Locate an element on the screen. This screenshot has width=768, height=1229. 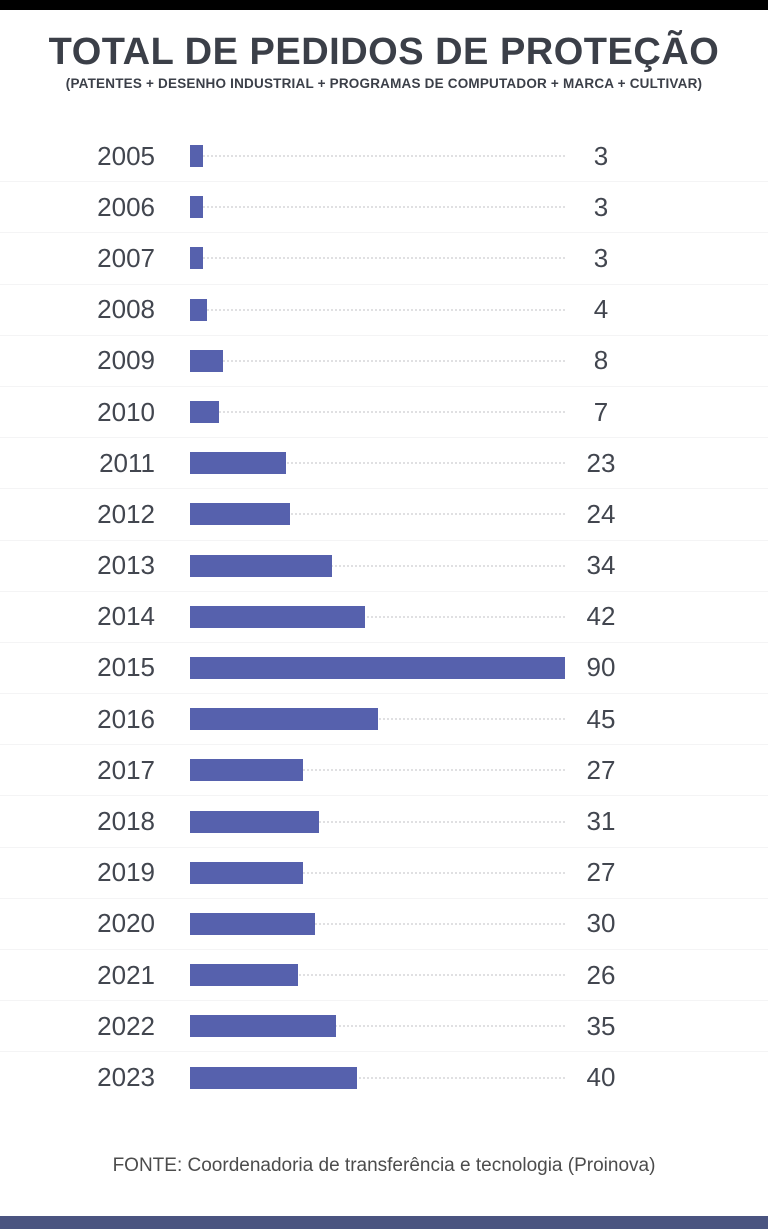
chart-row: 2022 35 is located at coordinates (384, 1027).